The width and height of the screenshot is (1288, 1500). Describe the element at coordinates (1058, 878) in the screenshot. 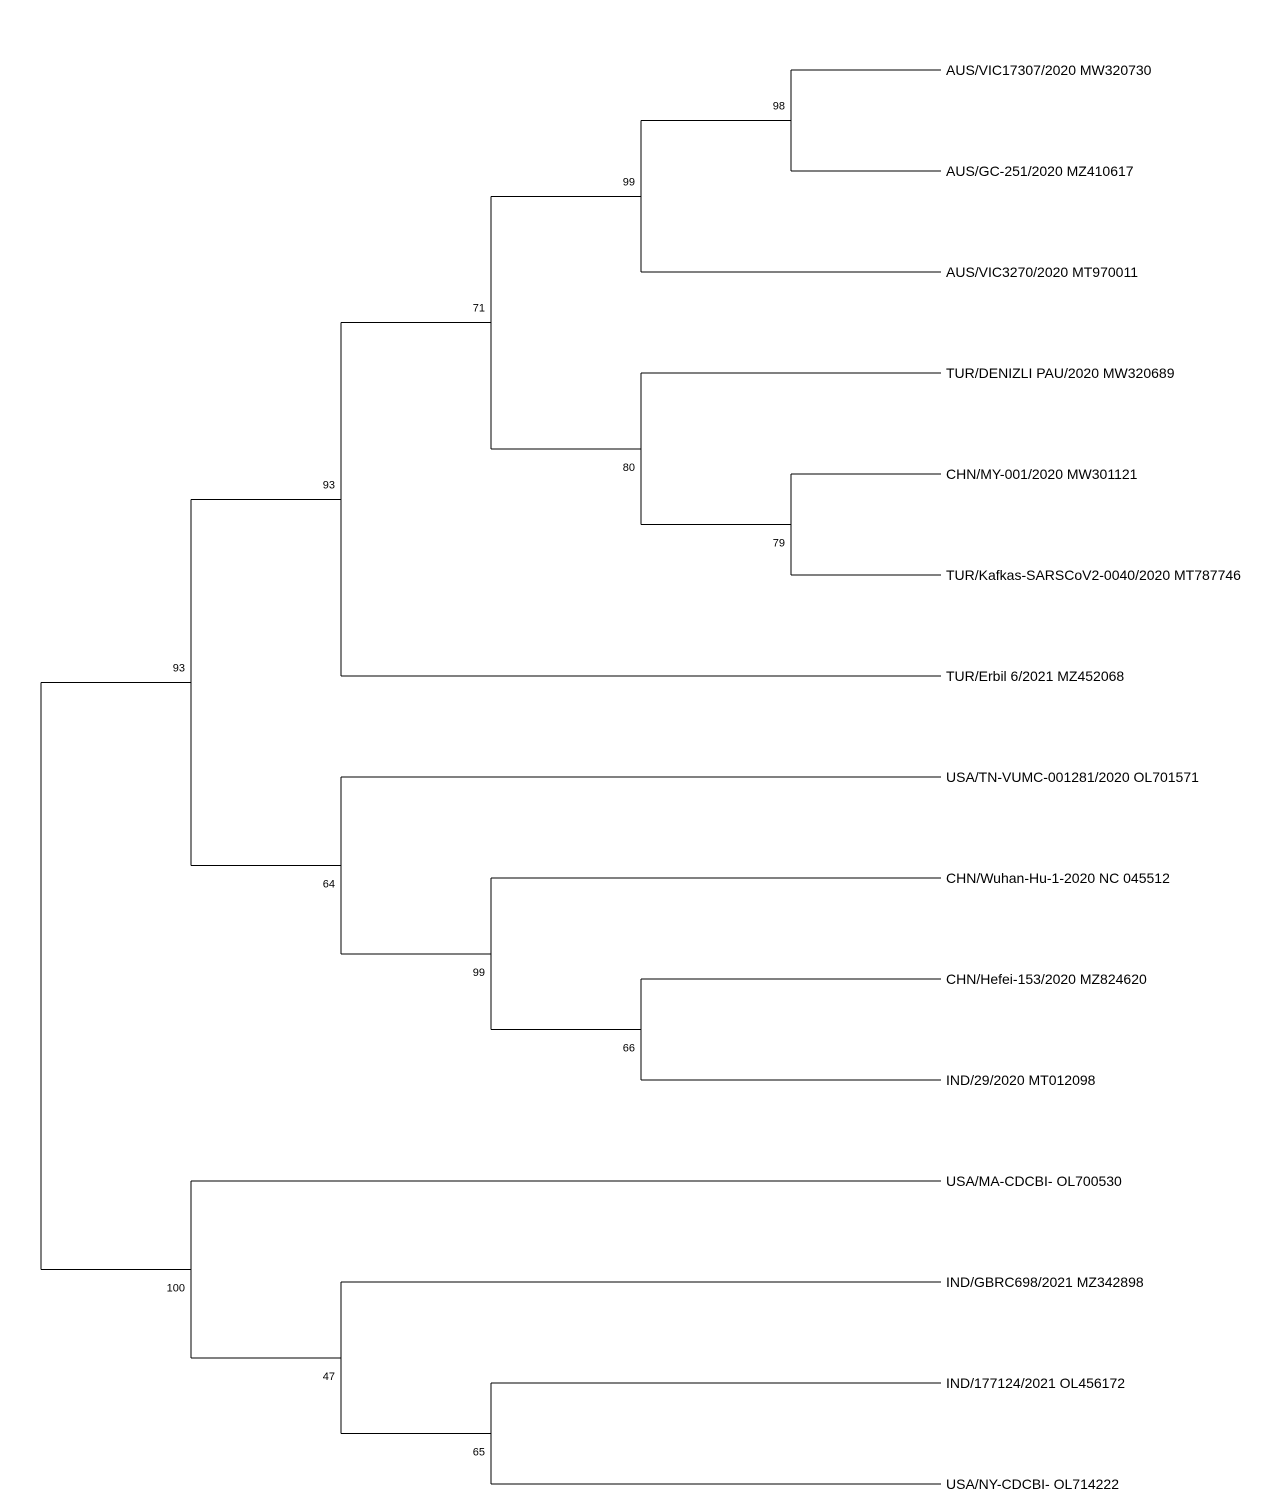

I see `taxon-label: CHN/Wuhan-Hu-1-2020 NC 045512` at that location.